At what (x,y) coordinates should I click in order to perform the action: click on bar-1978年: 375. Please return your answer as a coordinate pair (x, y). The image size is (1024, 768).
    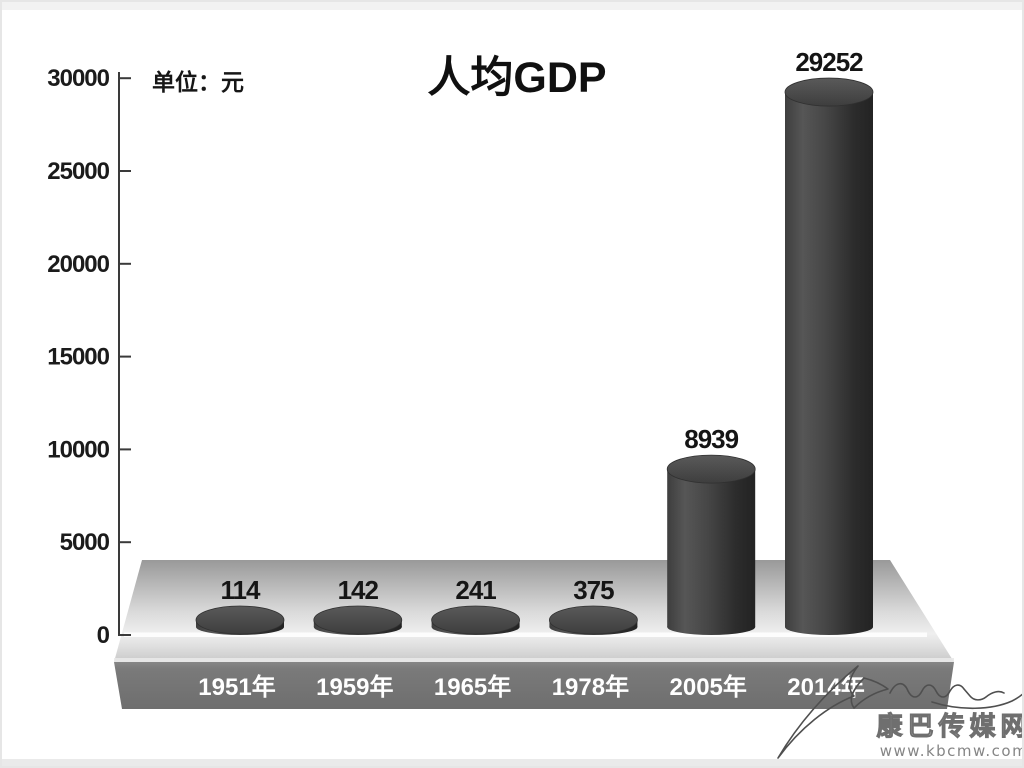
    Looking at the image, I should click on (593, 605).